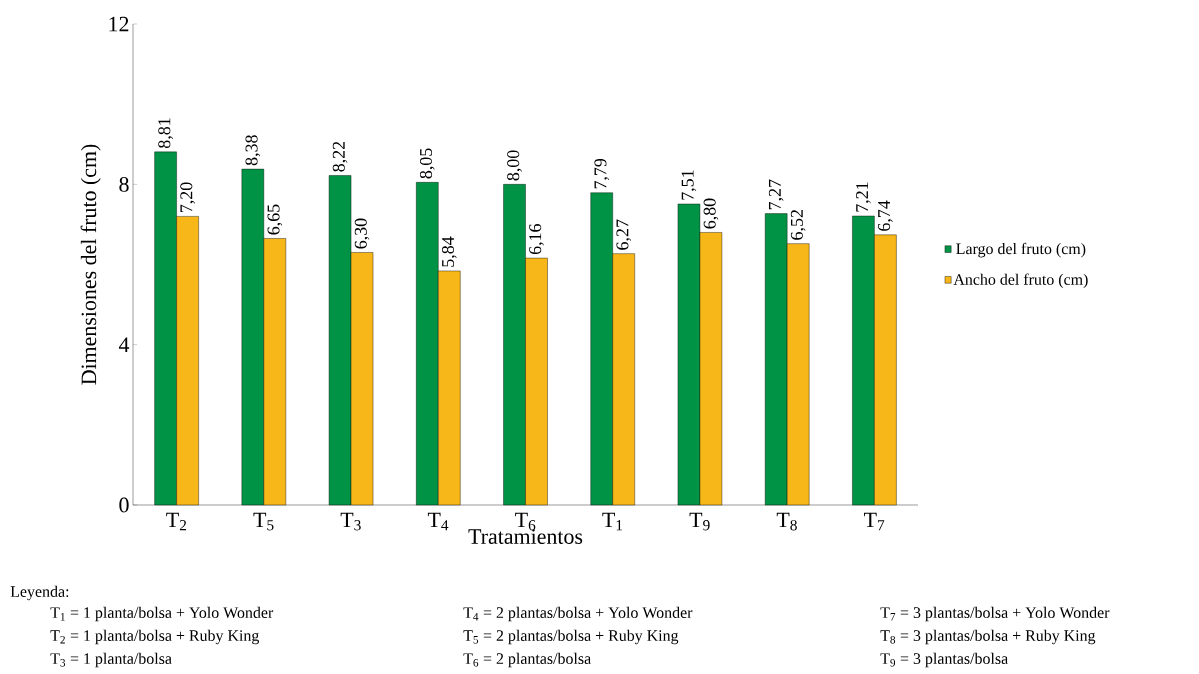  Describe the element at coordinates (124, 505) in the screenshot. I see `y-tick-label: 0` at that location.